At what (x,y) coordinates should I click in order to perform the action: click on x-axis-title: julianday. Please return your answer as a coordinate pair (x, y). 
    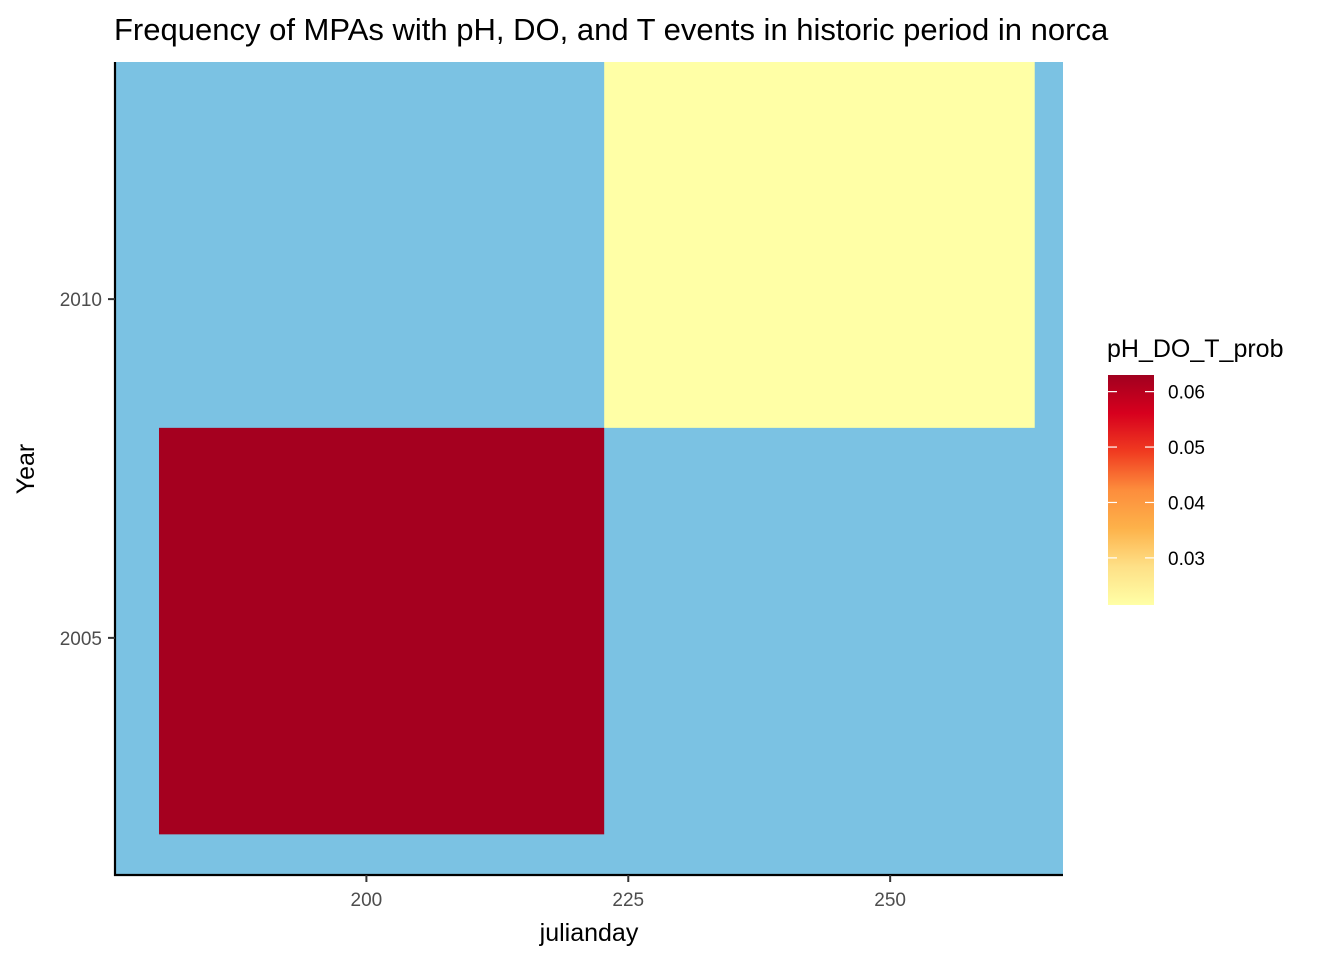
    Looking at the image, I should click on (589, 933).